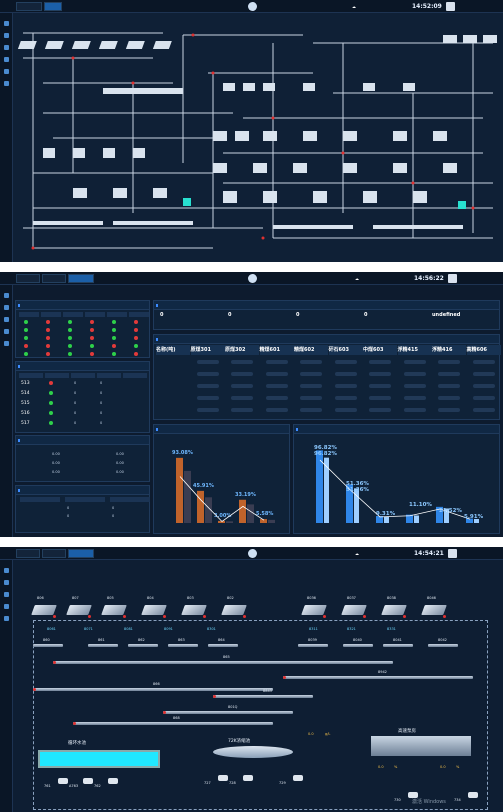  I want to click on machine-label: 8036, so click(311, 598).